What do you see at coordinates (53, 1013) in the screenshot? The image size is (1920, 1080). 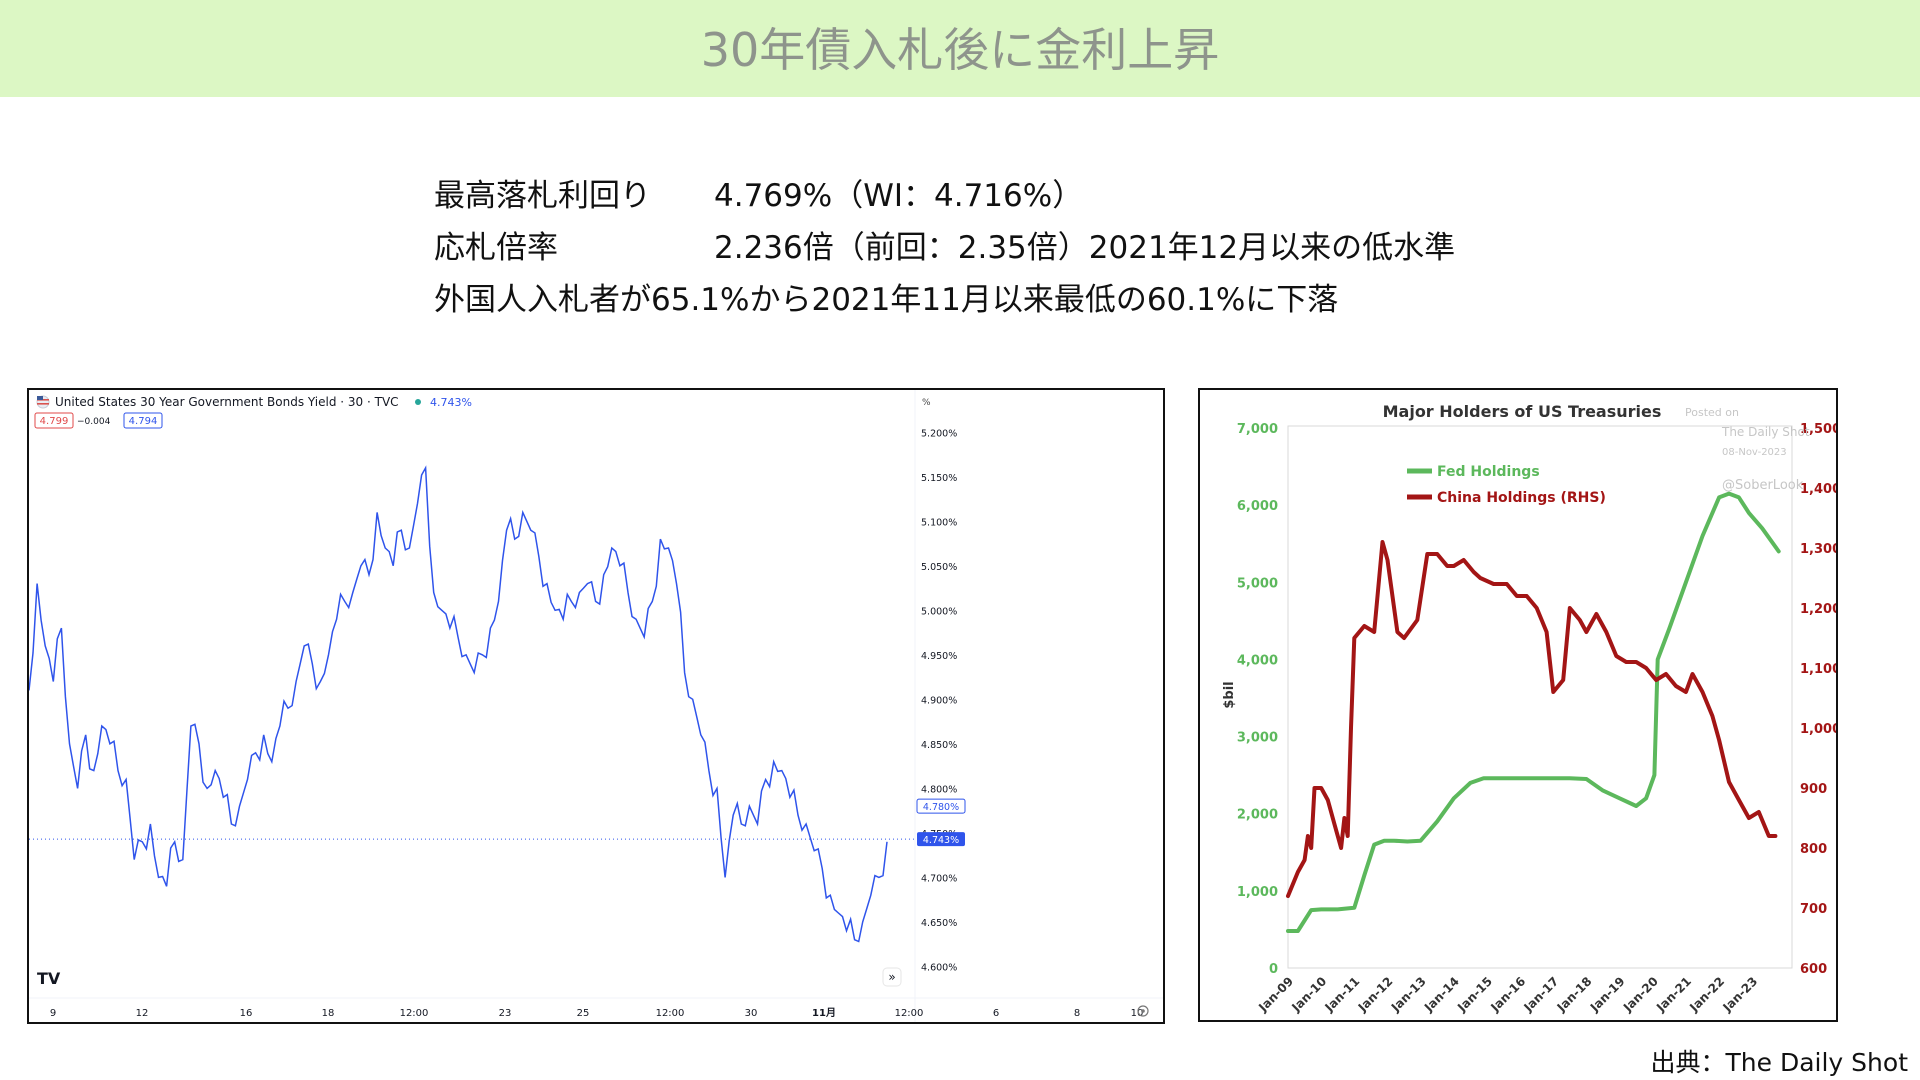 I see `x-tick-label: 9` at bounding box center [53, 1013].